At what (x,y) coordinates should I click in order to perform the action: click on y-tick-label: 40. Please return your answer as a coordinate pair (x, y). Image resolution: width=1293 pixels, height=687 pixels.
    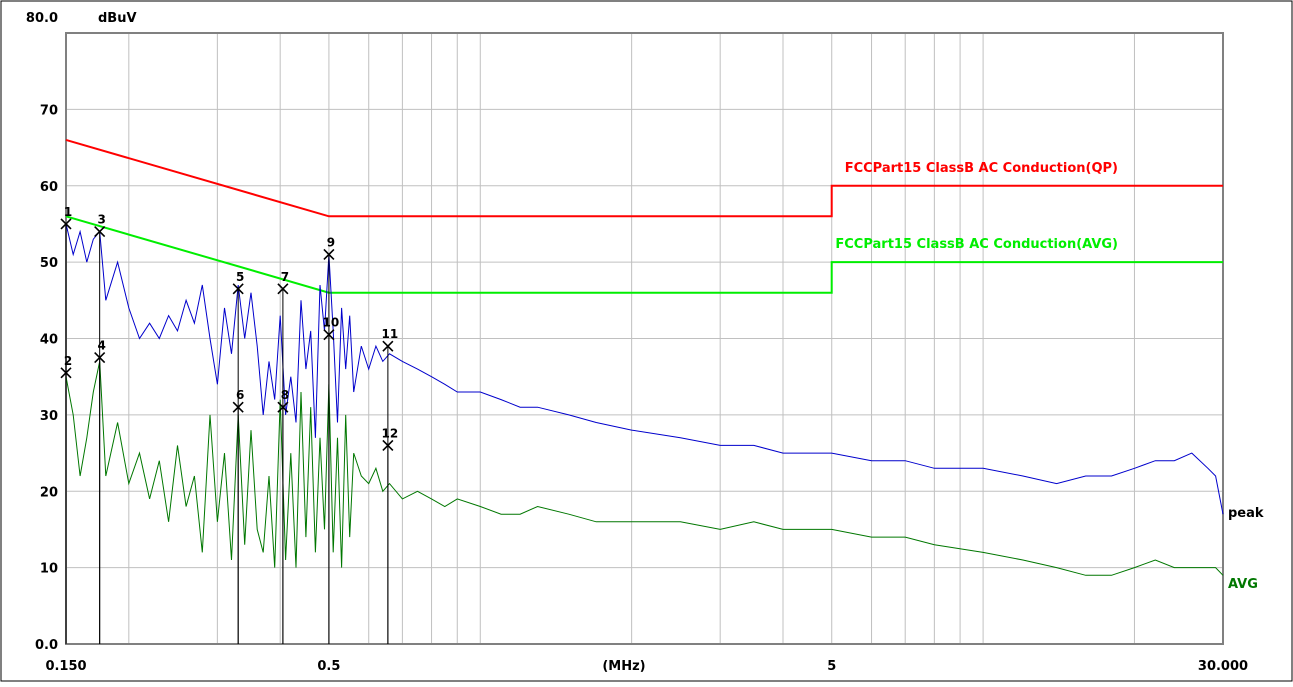
    Looking at the image, I should click on (49, 340).